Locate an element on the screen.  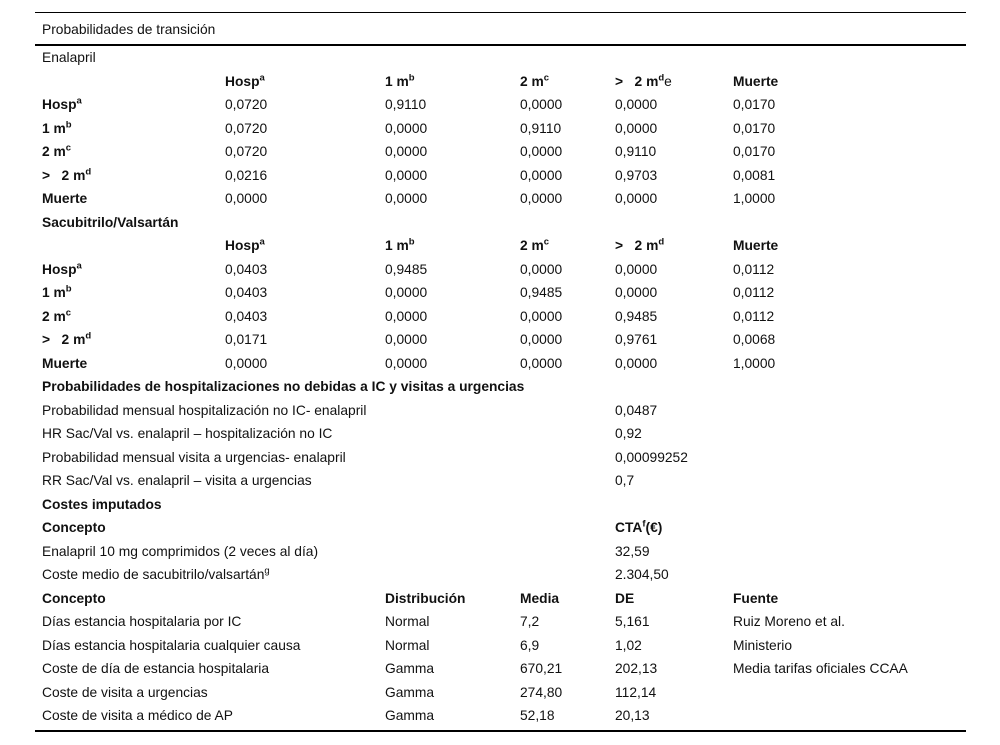
value-cell: Ruiz Moreno et al. is located at coordinates (789, 621).